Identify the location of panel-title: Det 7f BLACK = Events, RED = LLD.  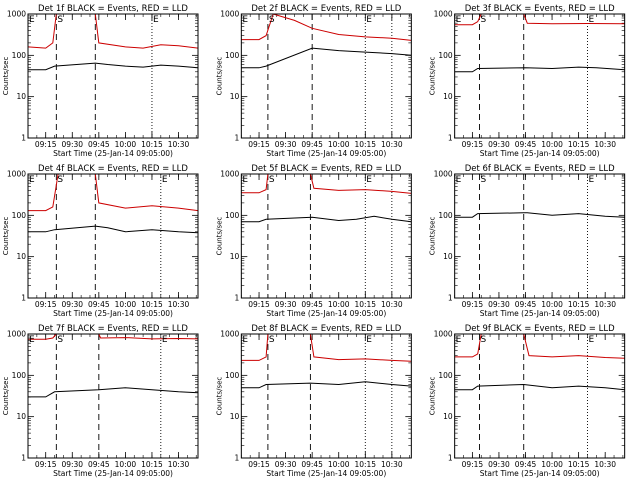
(113, 329).